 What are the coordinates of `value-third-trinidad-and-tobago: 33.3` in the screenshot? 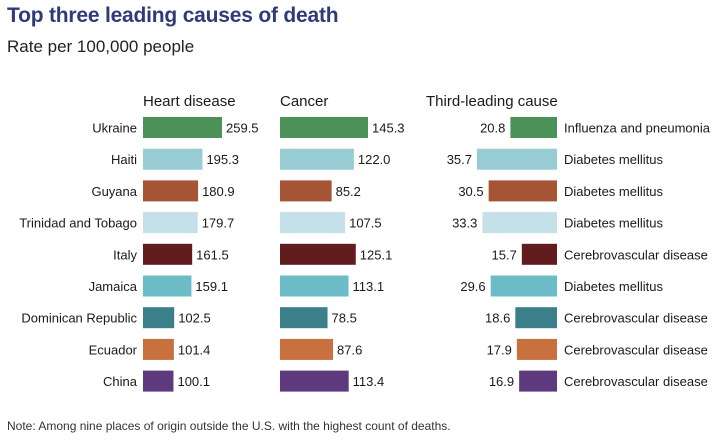 It's located at (464, 223).